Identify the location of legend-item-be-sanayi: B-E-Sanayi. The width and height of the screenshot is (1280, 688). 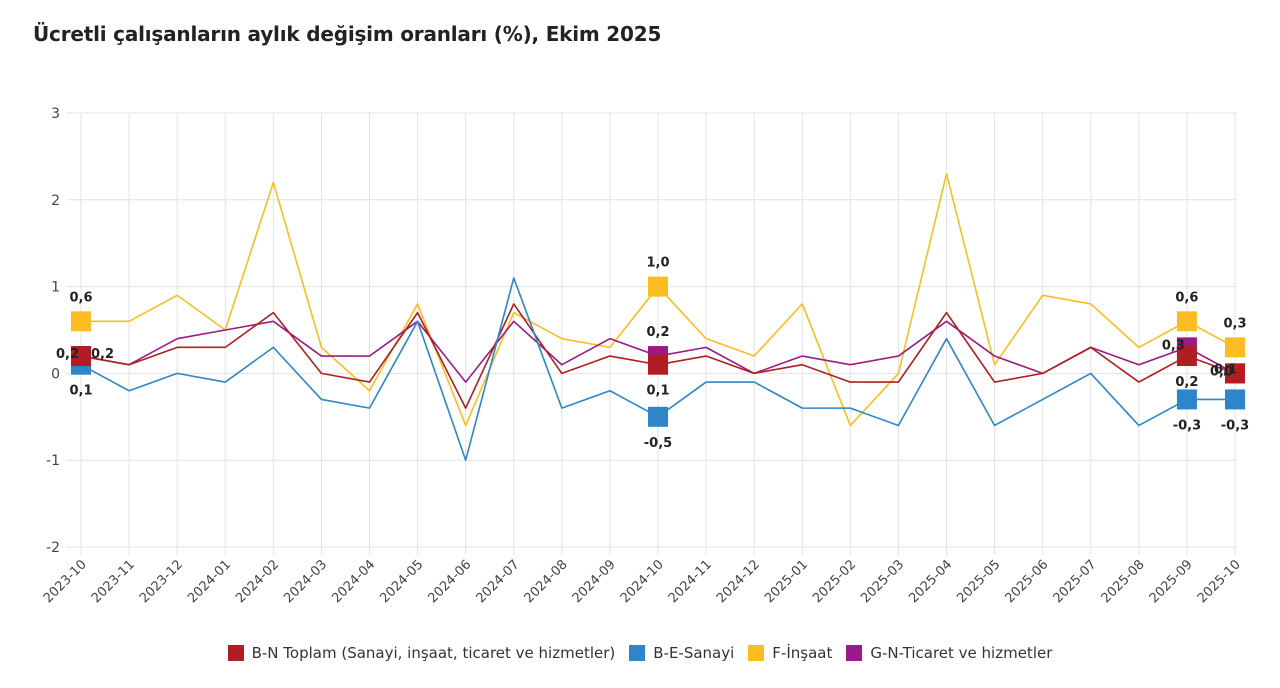
(681, 653).